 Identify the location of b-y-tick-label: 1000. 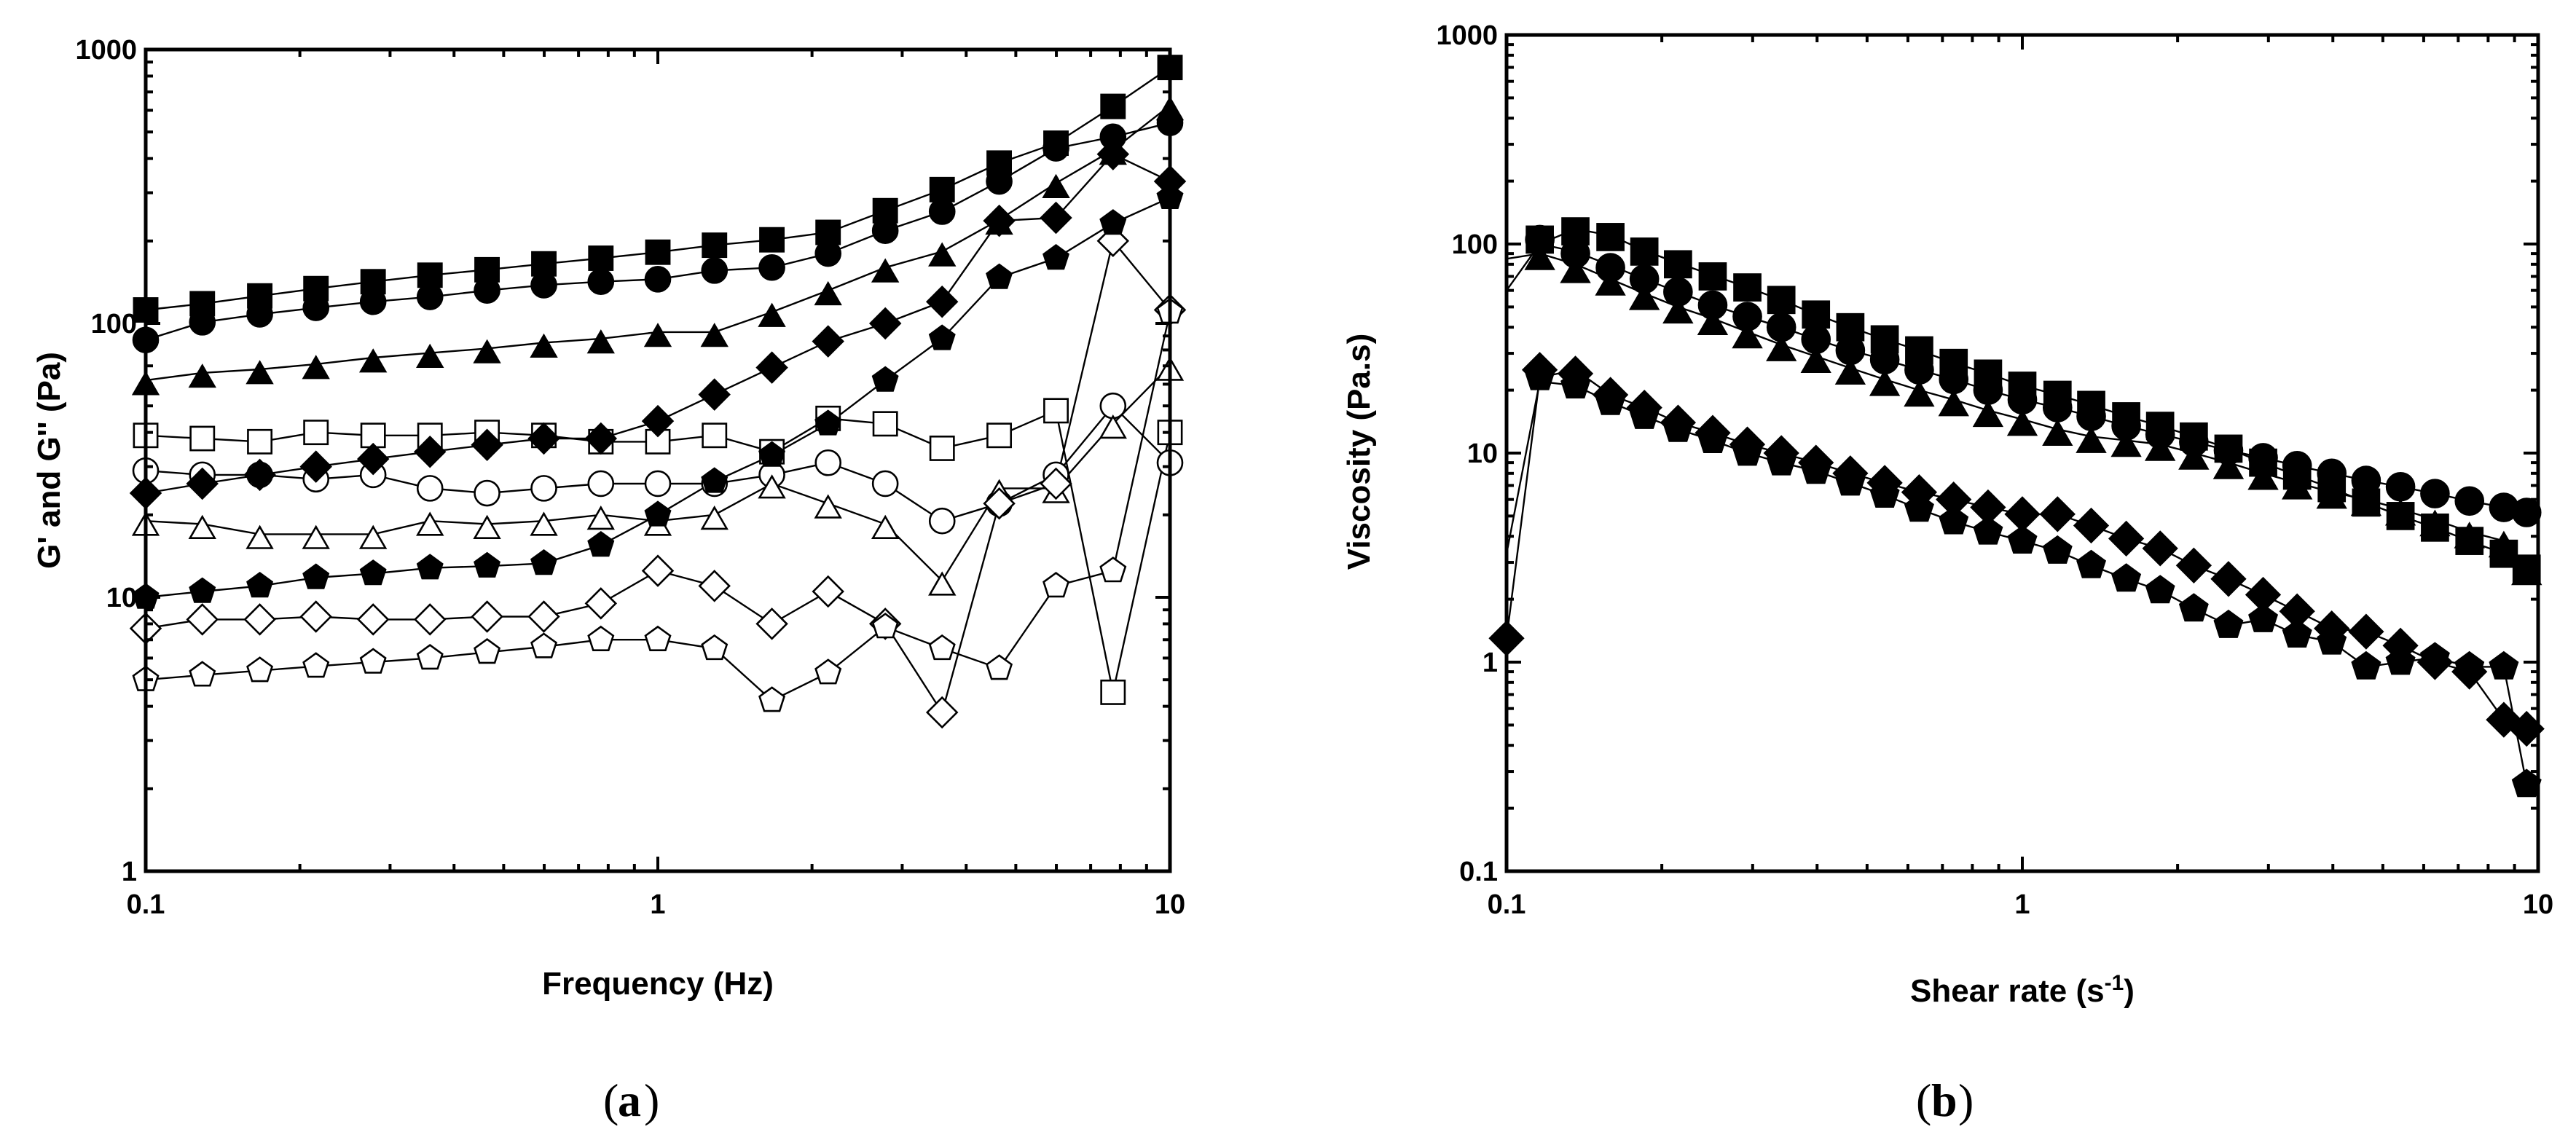
(1467, 35).